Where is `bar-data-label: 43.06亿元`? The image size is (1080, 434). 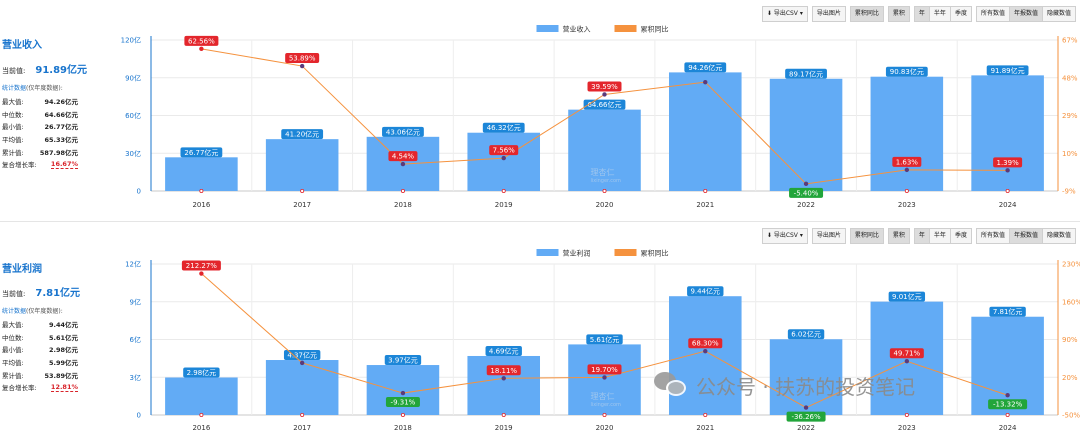
bar-data-label: 43.06亿元 is located at coordinates (403, 131).